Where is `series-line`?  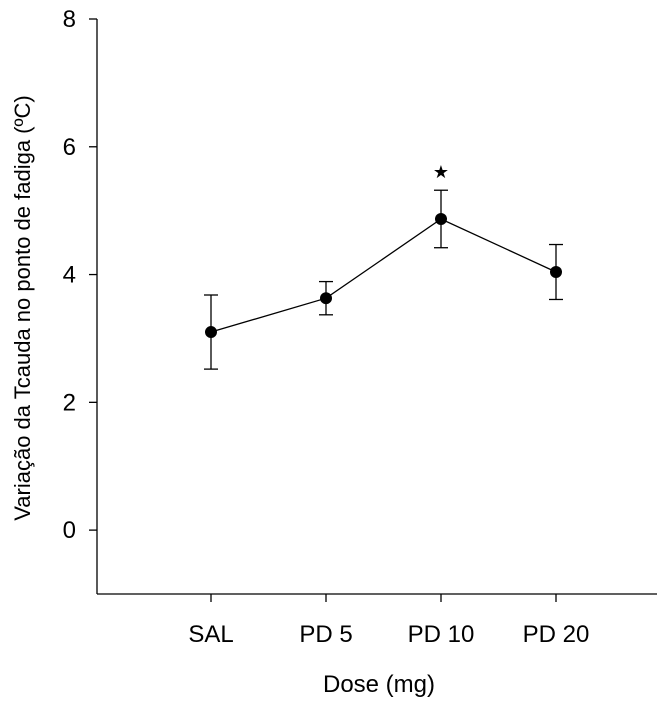
series-line is located at coordinates (383, 275).